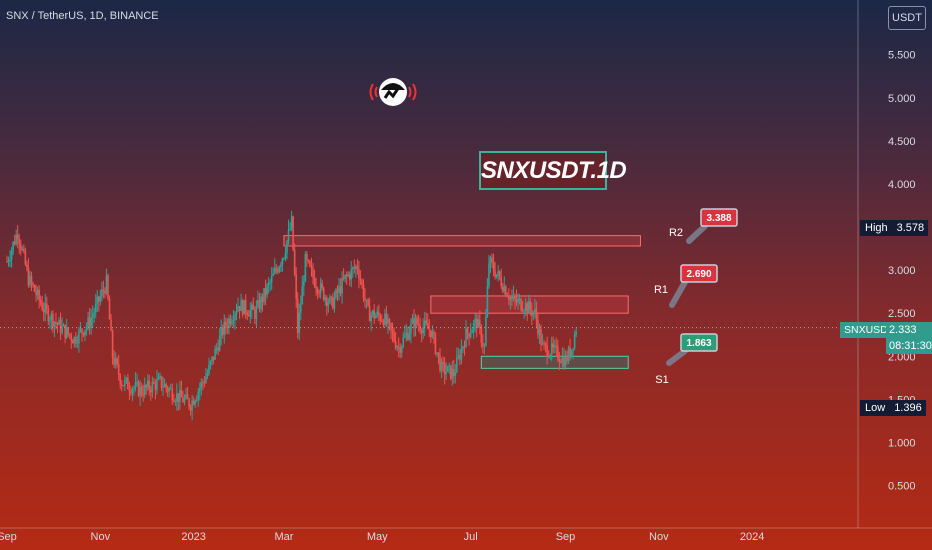 The height and width of the screenshot is (550, 932). I want to click on y-tick-label: 5.500, so click(902, 56).